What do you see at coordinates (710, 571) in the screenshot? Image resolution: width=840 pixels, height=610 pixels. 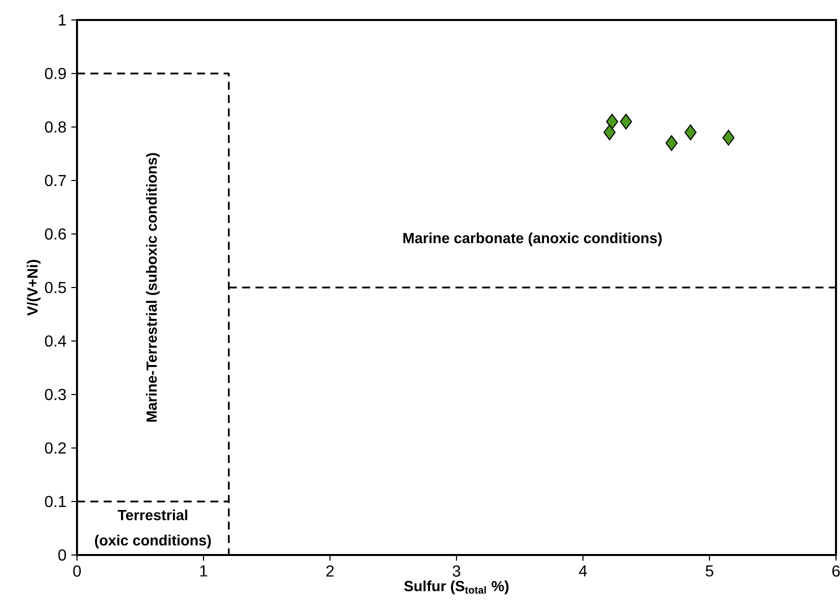 I see `x-tick-label: 5` at bounding box center [710, 571].